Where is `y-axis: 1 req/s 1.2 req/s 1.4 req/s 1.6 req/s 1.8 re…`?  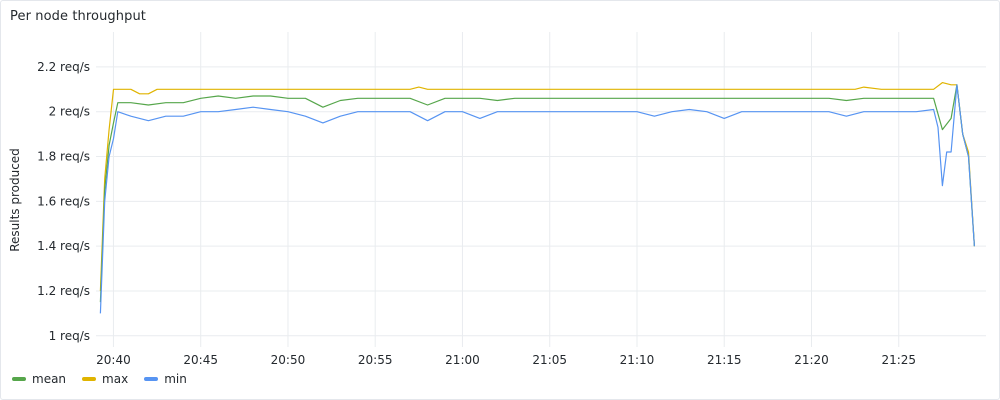 y-axis: 1 req/s 1.2 req/s 1.4 req/s 1.6 req/s 1.8 re… is located at coordinates (63, 201).